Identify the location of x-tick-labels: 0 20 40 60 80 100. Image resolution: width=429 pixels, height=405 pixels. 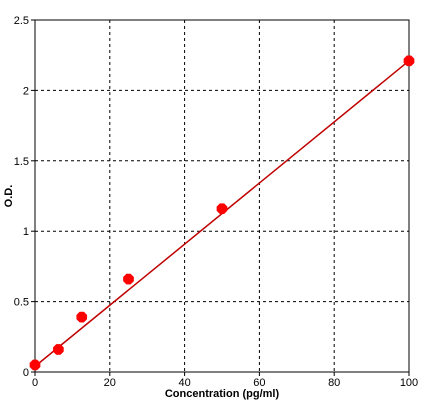
(225, 383).